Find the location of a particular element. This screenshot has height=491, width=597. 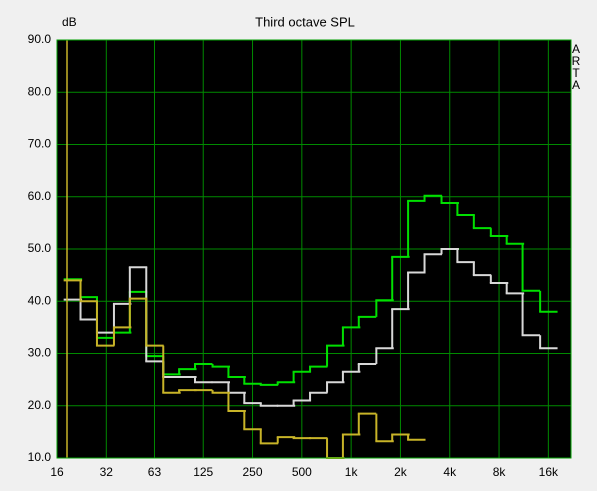

x-tick-label: 32 is located at coordinates (107, 472).